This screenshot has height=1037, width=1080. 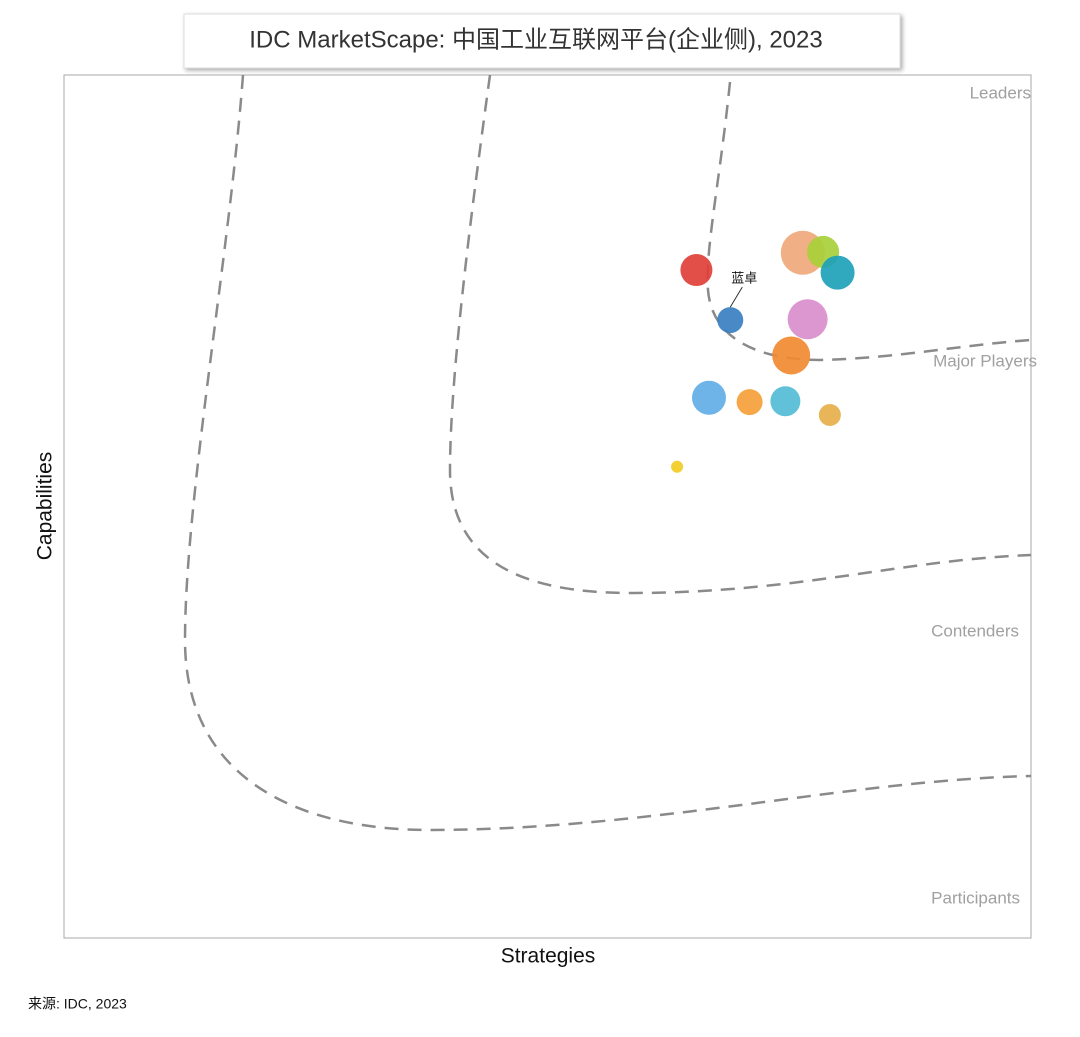 What do you see at coordinates (1000, 92) in the screenshot?
I see `zone-label: Leaders` at bounding box center [1000, 92].